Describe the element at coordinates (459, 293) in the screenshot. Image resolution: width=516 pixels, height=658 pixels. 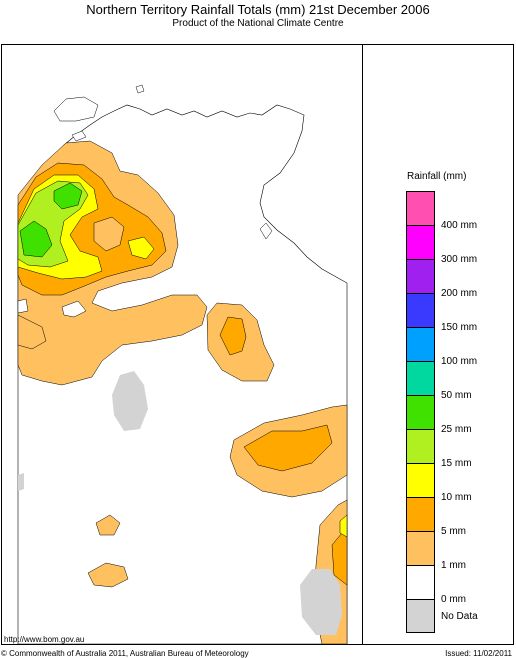
I see `legend-label-200: 200 mm` at that location.